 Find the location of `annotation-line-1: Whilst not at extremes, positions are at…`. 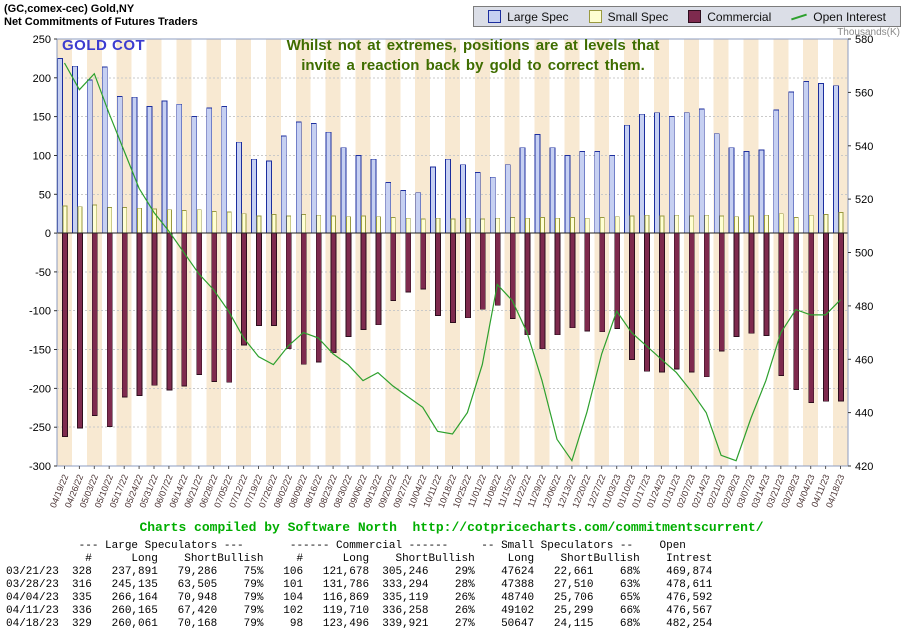

annotation-line-1: Whilst not at extremes, positions are at… is located at coordinates (473, 45).